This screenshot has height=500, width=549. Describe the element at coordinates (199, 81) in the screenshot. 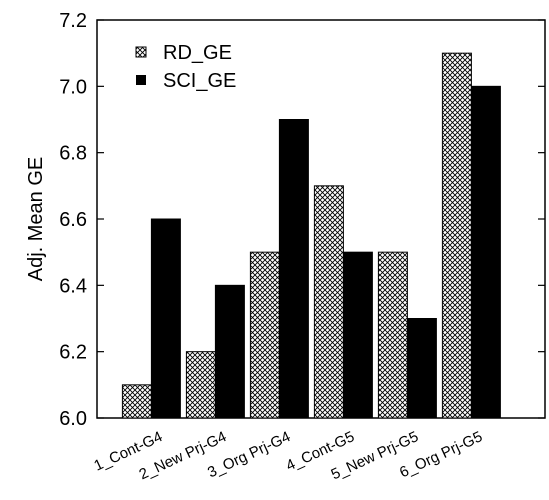

I see `legend-label-sci-ge: SCI_GE` at that location.